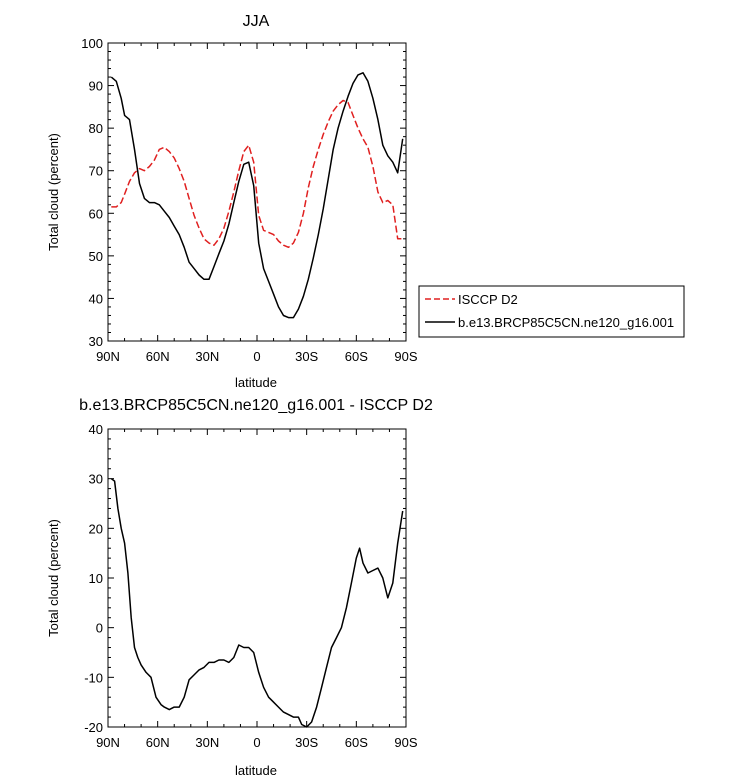  Describe the element at coordinates (566, 322) in the screenshot. I see `legend-label-model: b.e13.BRCP85C5CN.ne120_g16.001` at that location.